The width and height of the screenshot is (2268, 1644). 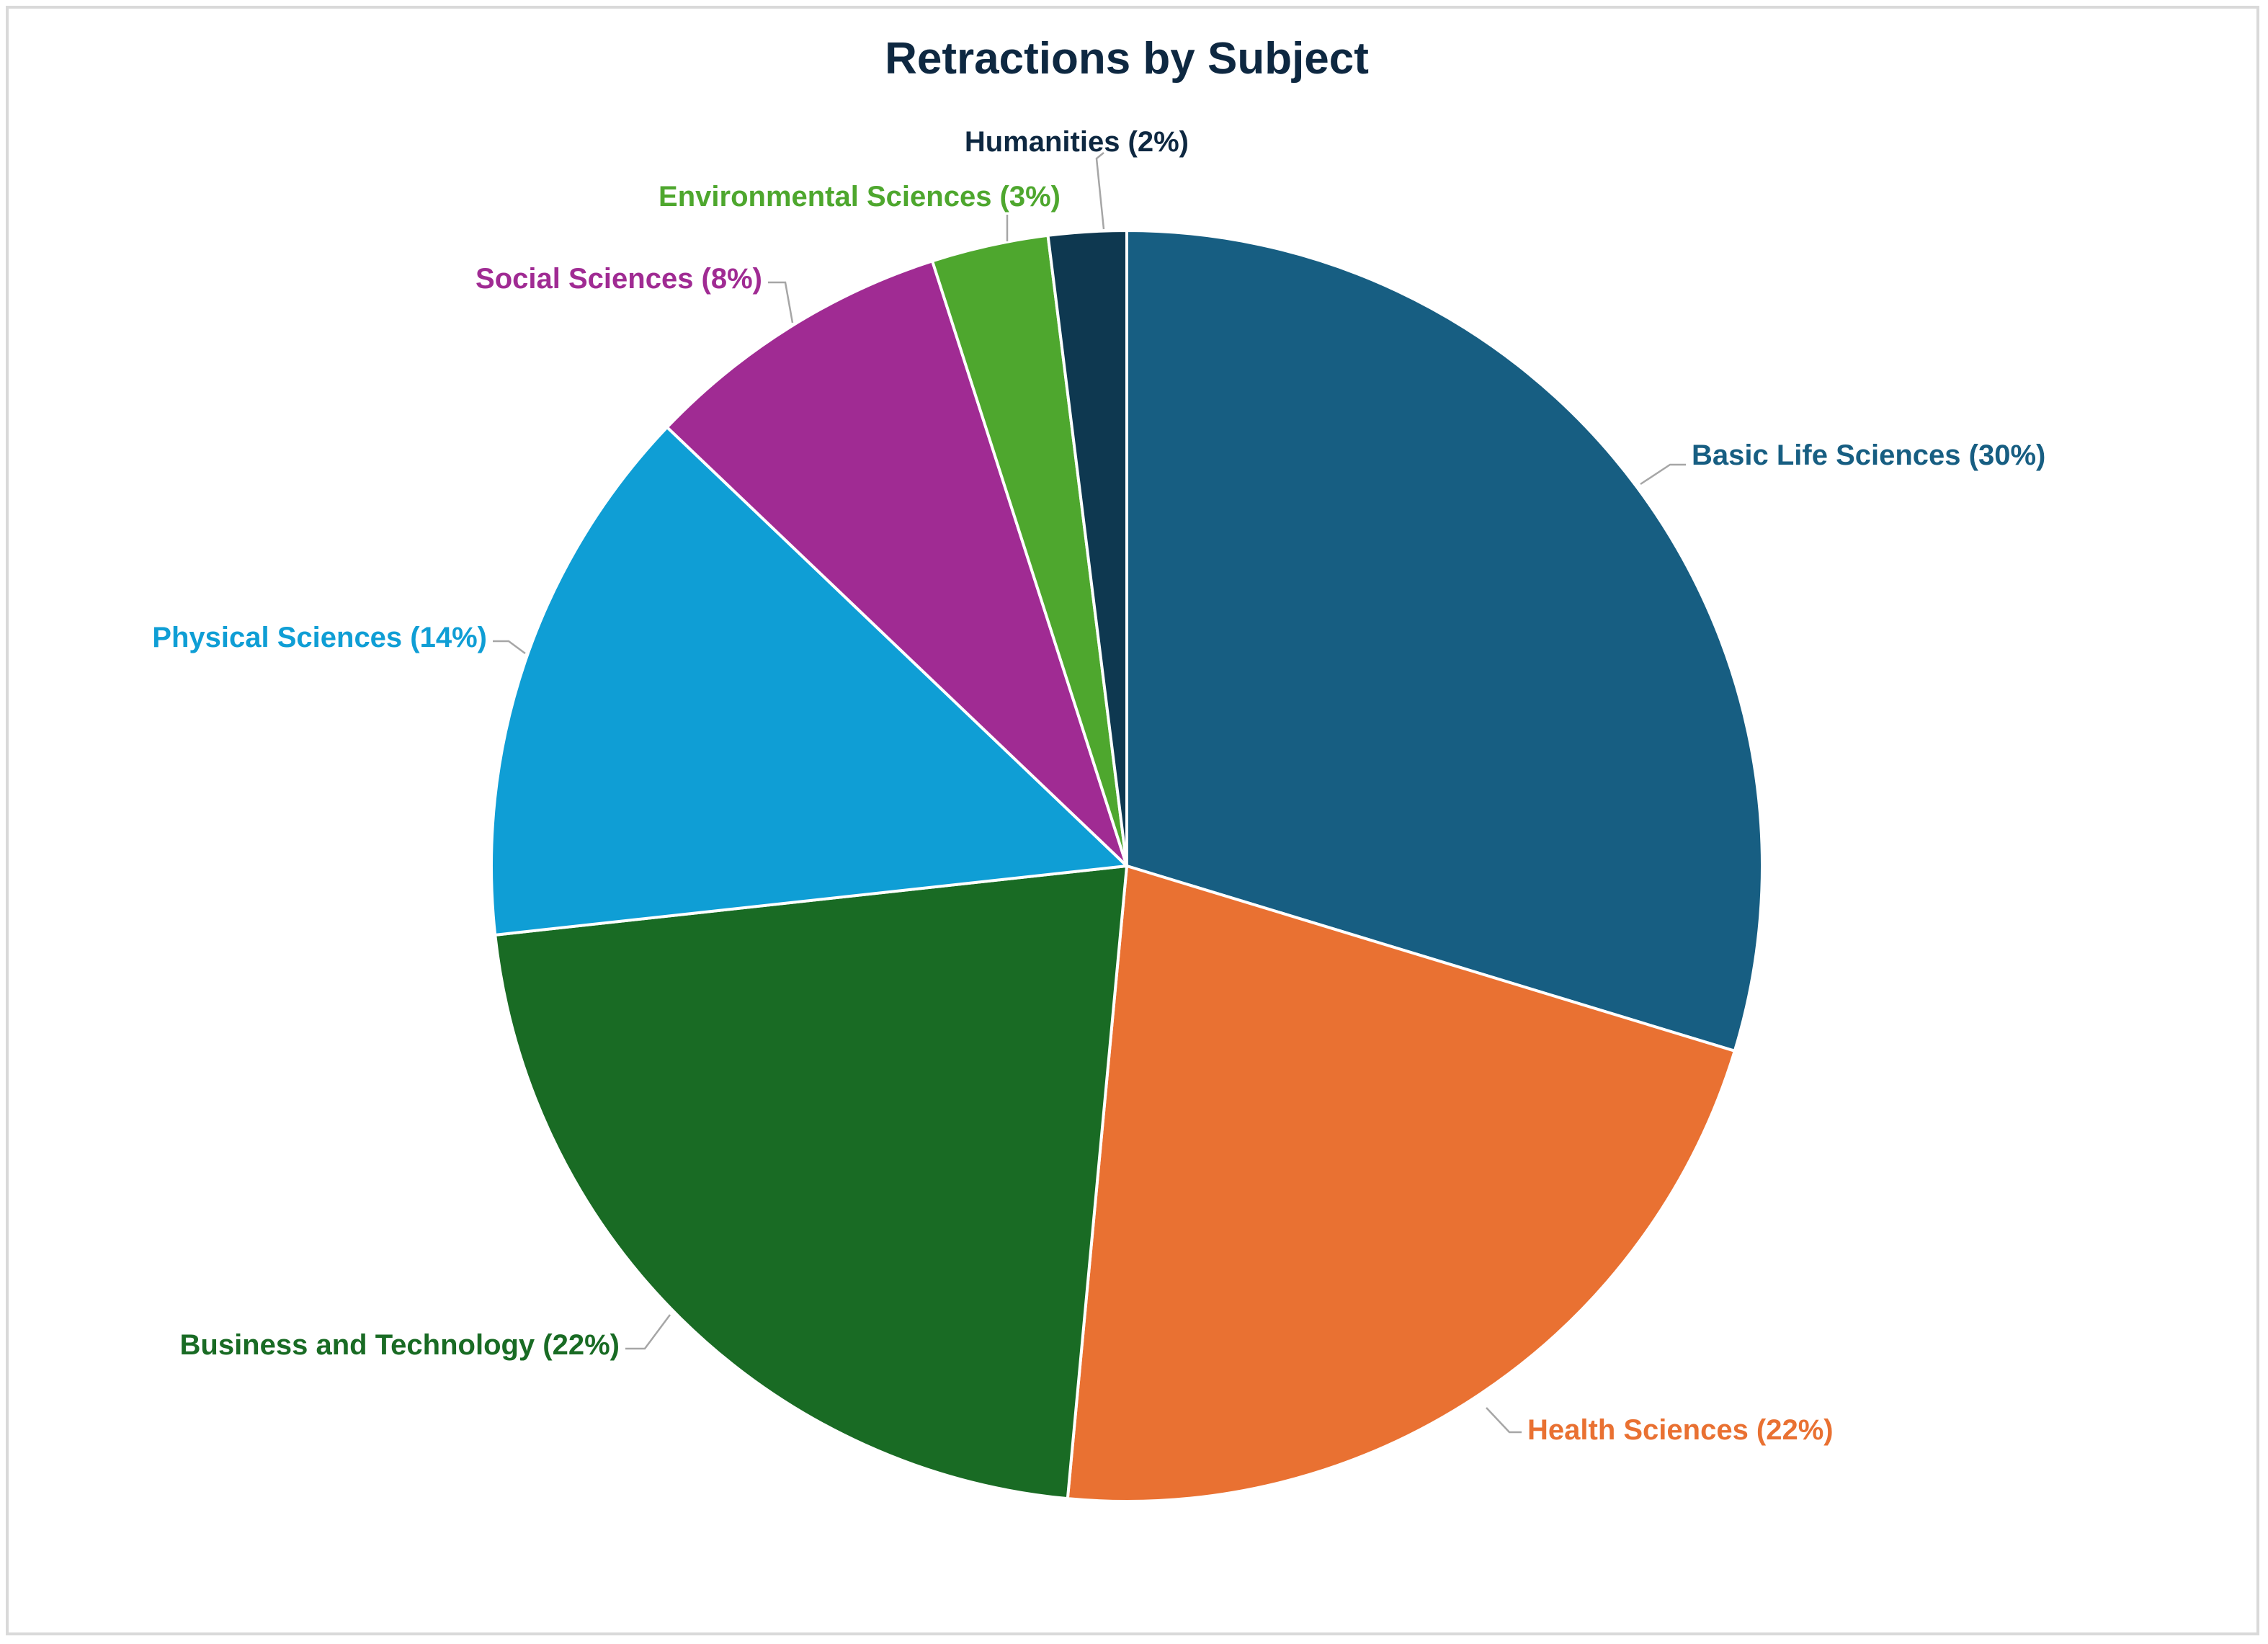 I want to click on slice-label-social-sciences: Social Sciences (8%), so click(x=619, y=279).